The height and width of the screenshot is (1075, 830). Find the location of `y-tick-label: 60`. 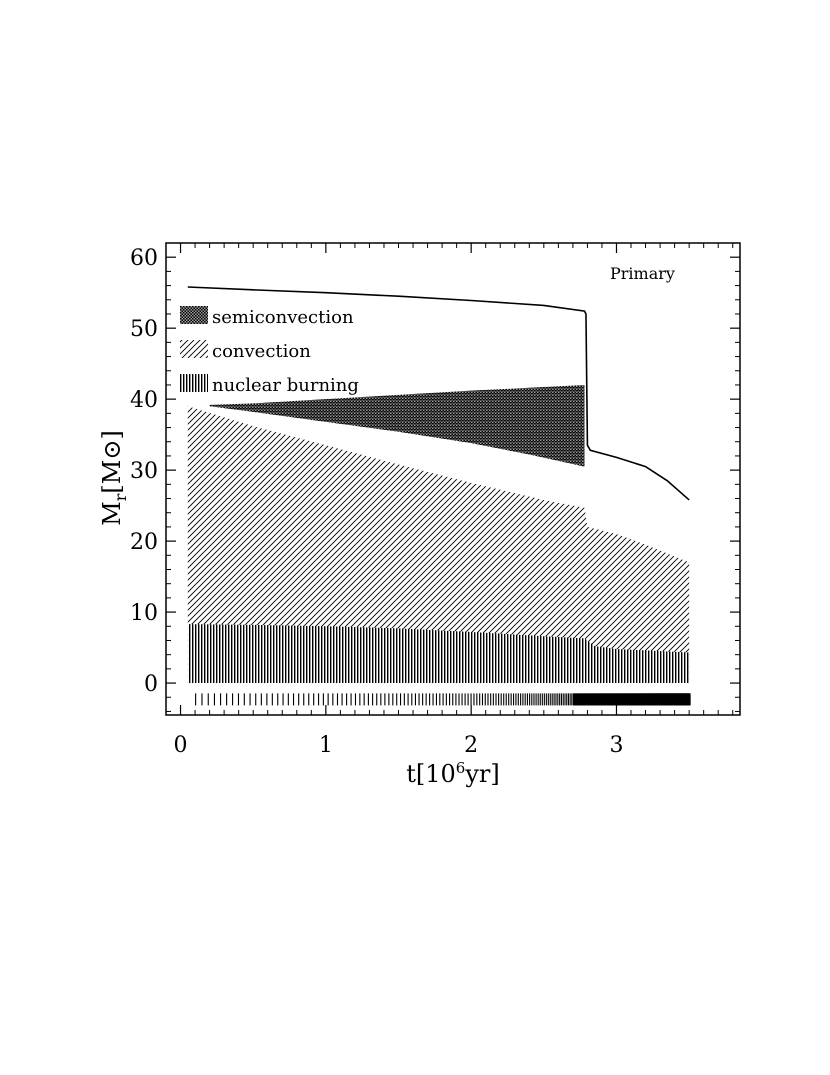

y-tick-label: 60 is located at coordinates (144, 258).